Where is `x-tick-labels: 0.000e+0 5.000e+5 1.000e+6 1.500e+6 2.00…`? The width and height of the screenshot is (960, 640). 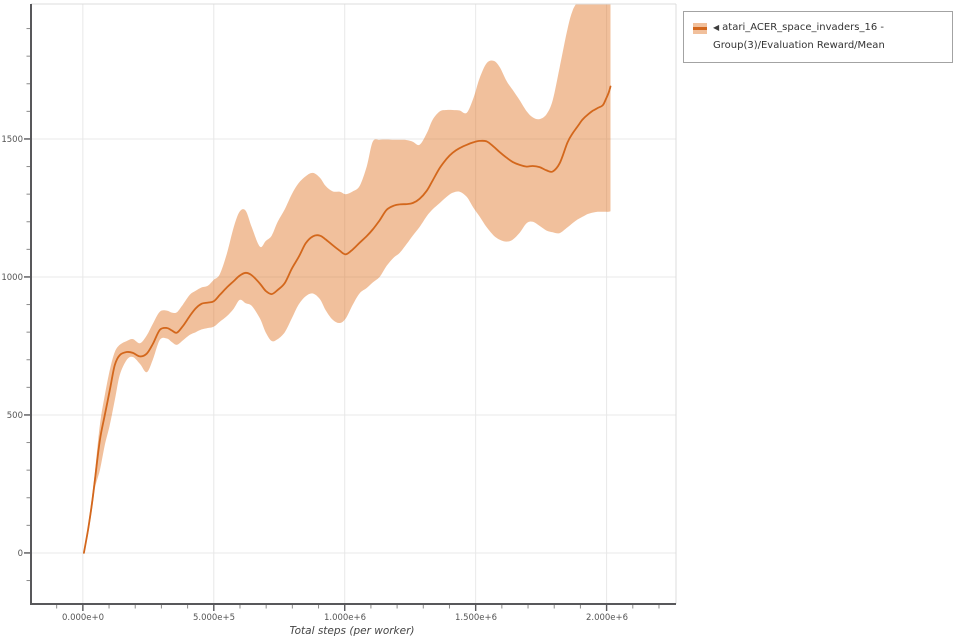 x-tick-labels: 0.000e+0 5.000e+5 1.000e+6 1.500e+6 2.00… is located at coordinates (345, 618).